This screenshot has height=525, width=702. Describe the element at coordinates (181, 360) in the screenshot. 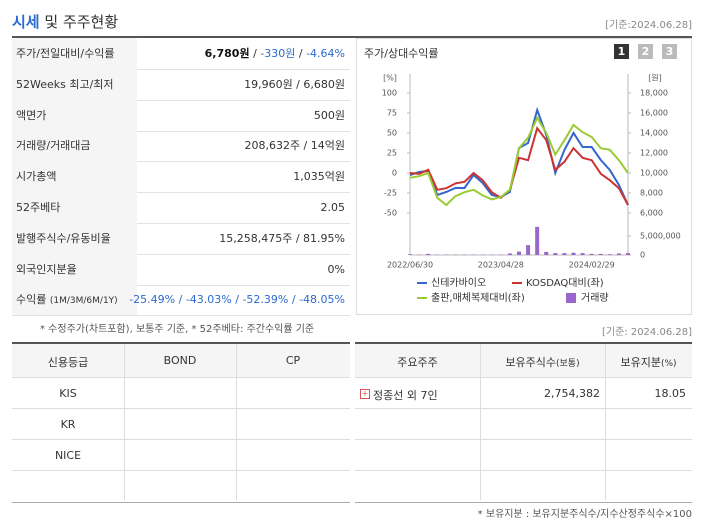

I see `header-bg` at that location.